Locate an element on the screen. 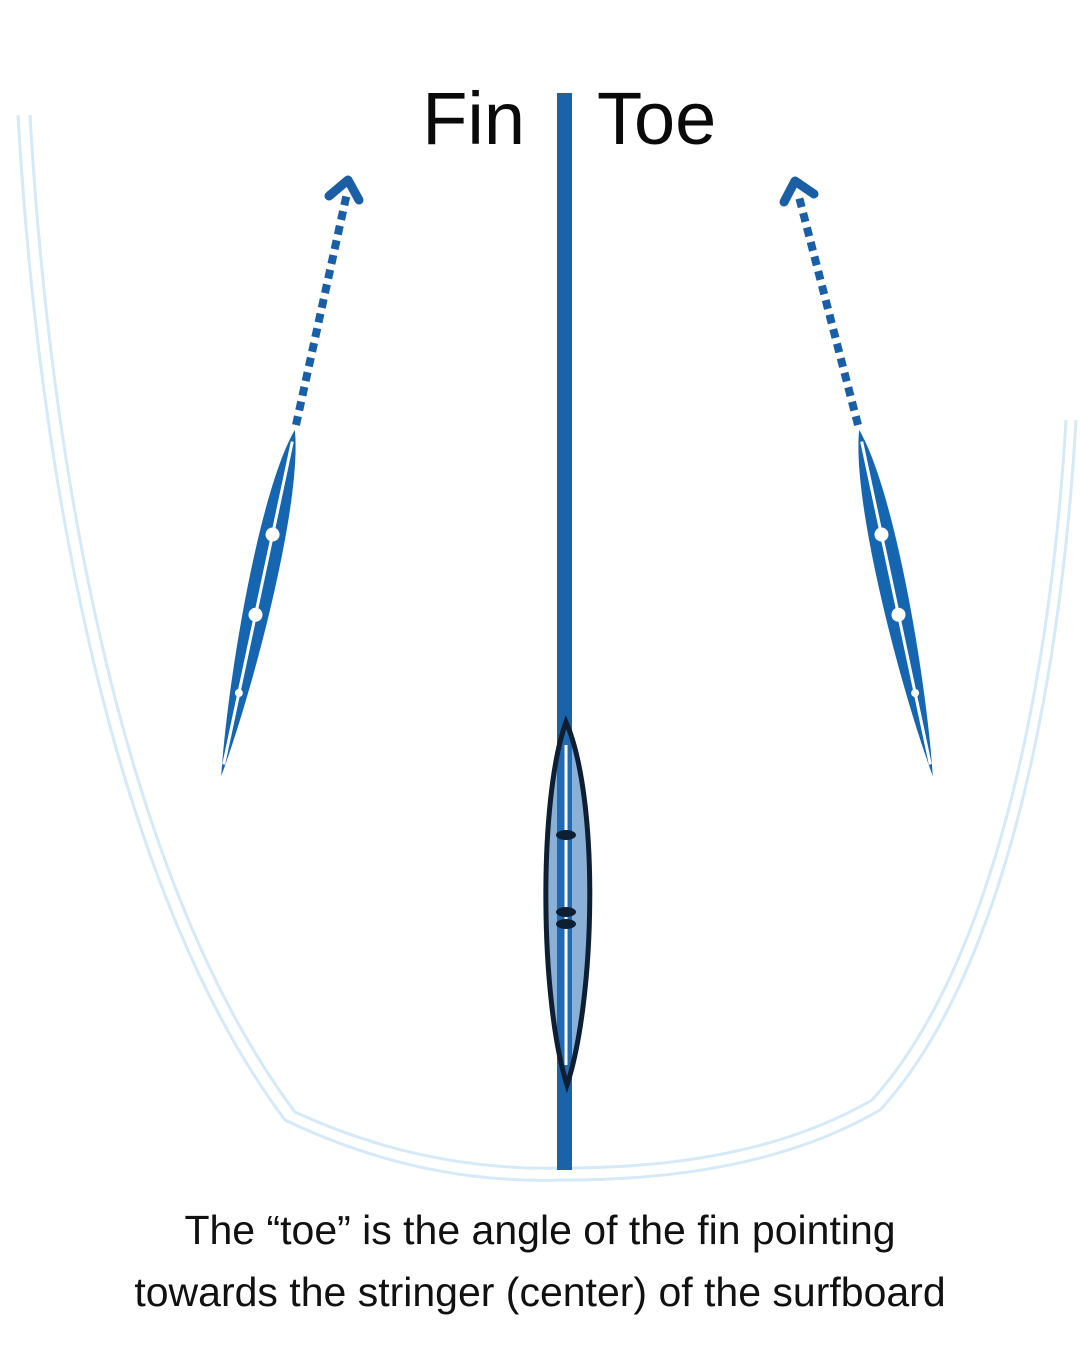 This screenshot has width=1080, height=1350. title-toe: Toe is located at coordinates (657, 118).